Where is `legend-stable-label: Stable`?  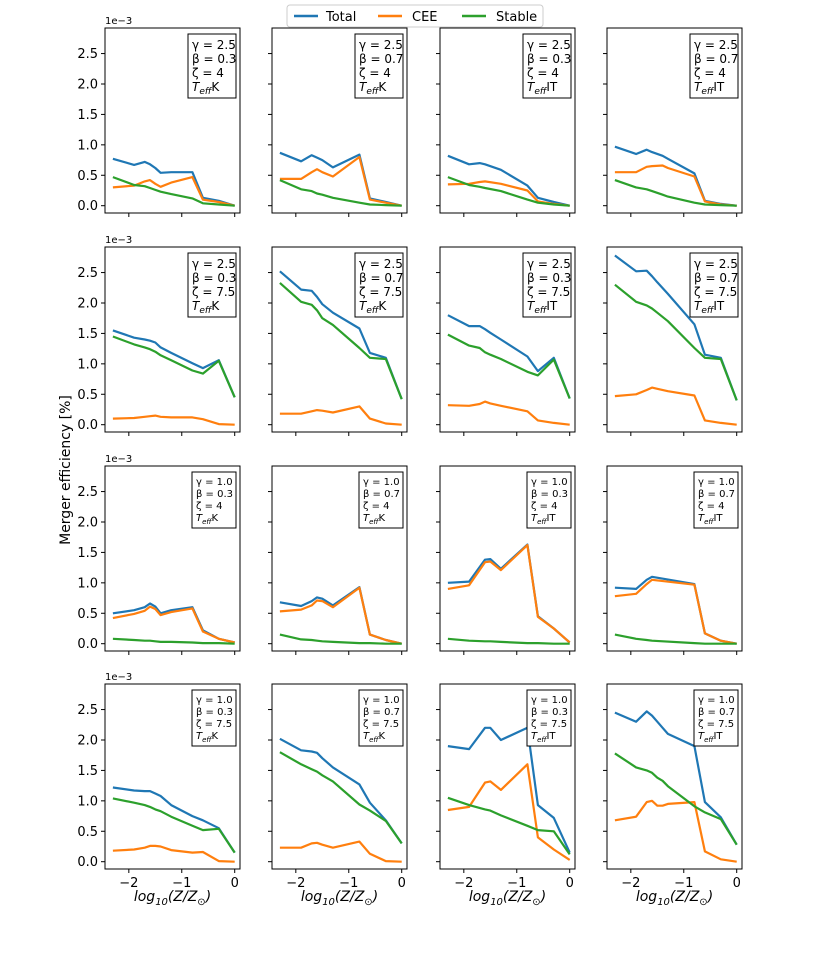 legend-stable-label: Stable is located at coordinates (516, 17).